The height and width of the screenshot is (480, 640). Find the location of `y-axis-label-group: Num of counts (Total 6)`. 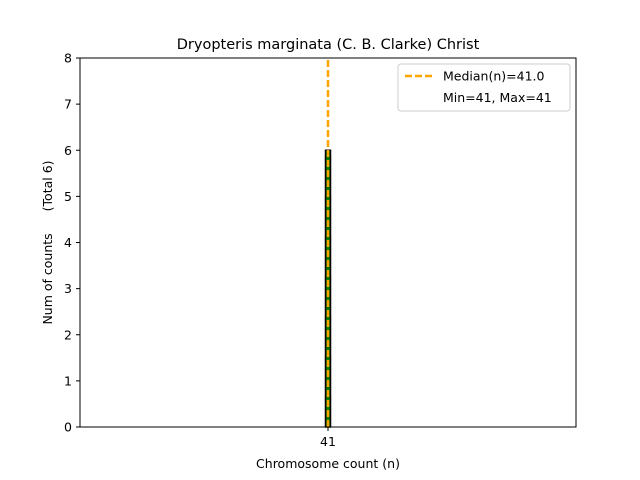

y-axis-label-group: Num of counts (Total 6) is located at coordinates (47, 242).